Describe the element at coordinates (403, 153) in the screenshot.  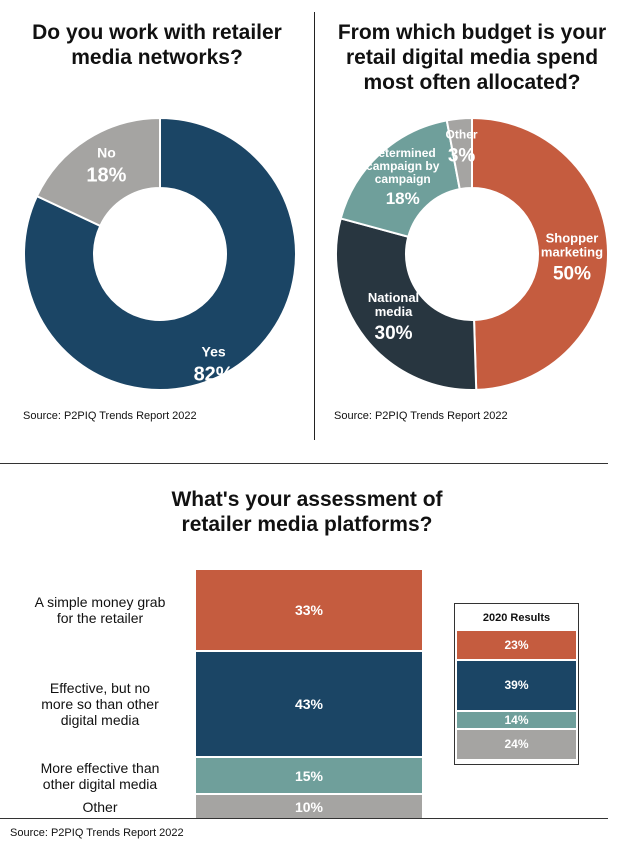
I see `slice-label: Determined` at that location.